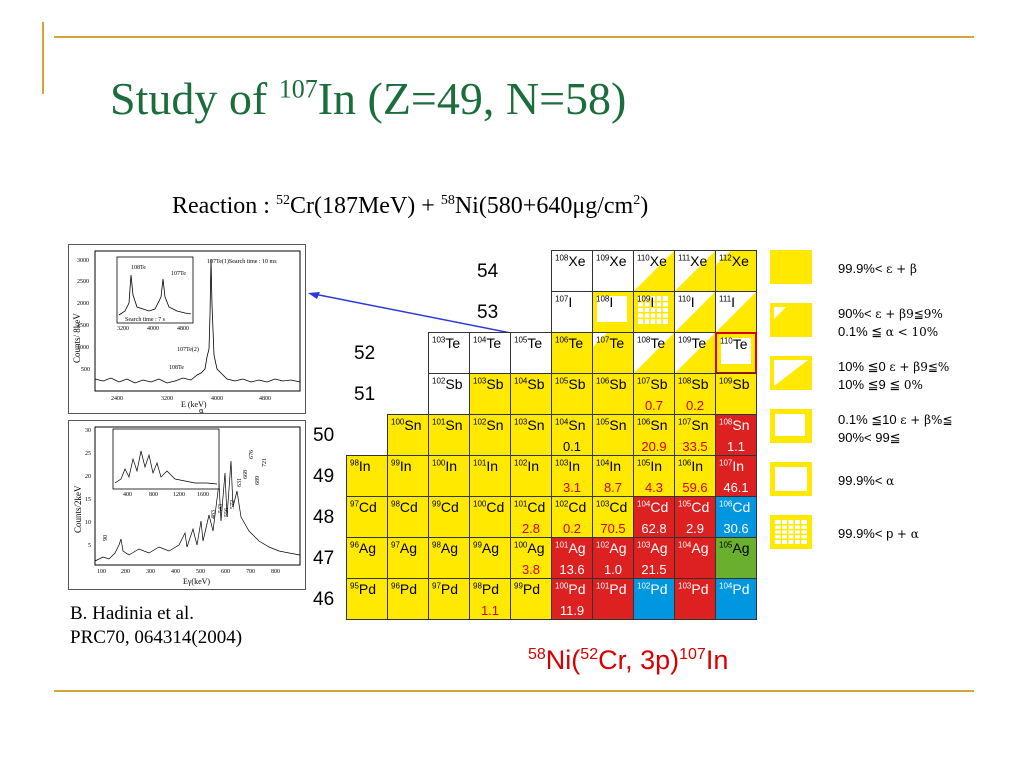  I want to click on nuclide-symbol: 95Pd, so click(363, 589).